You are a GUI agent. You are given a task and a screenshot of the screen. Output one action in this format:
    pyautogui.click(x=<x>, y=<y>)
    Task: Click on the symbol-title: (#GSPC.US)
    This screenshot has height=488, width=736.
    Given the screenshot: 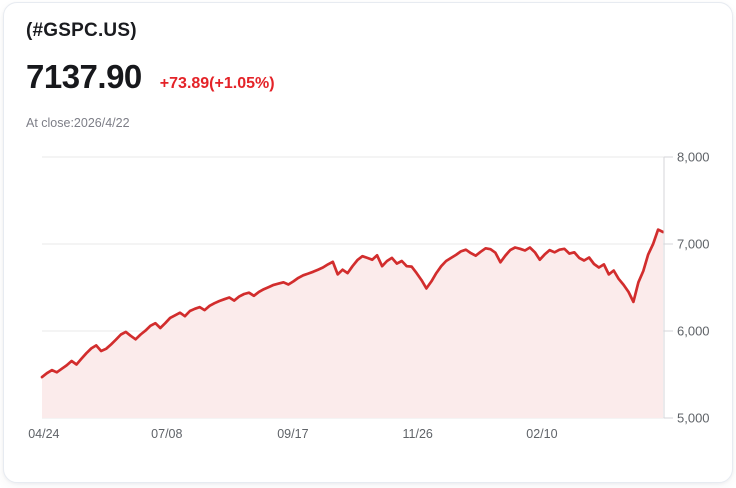 What is the action you would take?
    pyautogui.click(x=81, y=30)
    